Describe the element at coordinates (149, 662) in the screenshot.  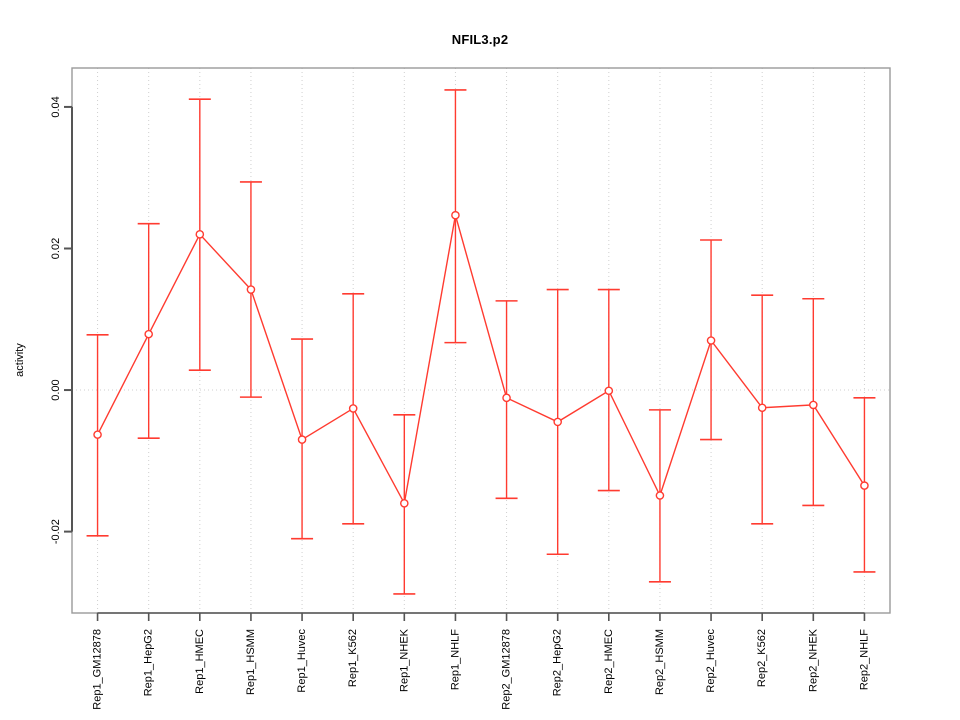
I see `x-axis-tick-label: Rep1_HepG2` at that location.